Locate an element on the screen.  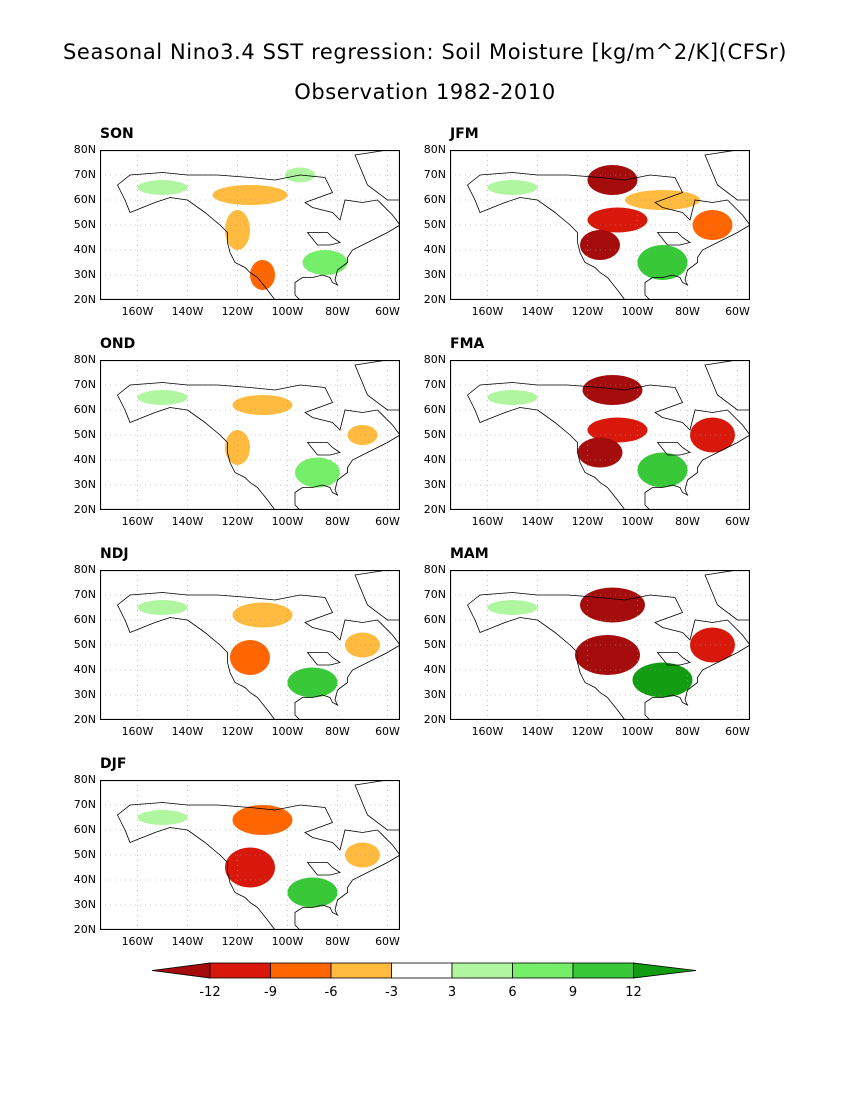
map-panel-fma is located at coordinates (600, 435).